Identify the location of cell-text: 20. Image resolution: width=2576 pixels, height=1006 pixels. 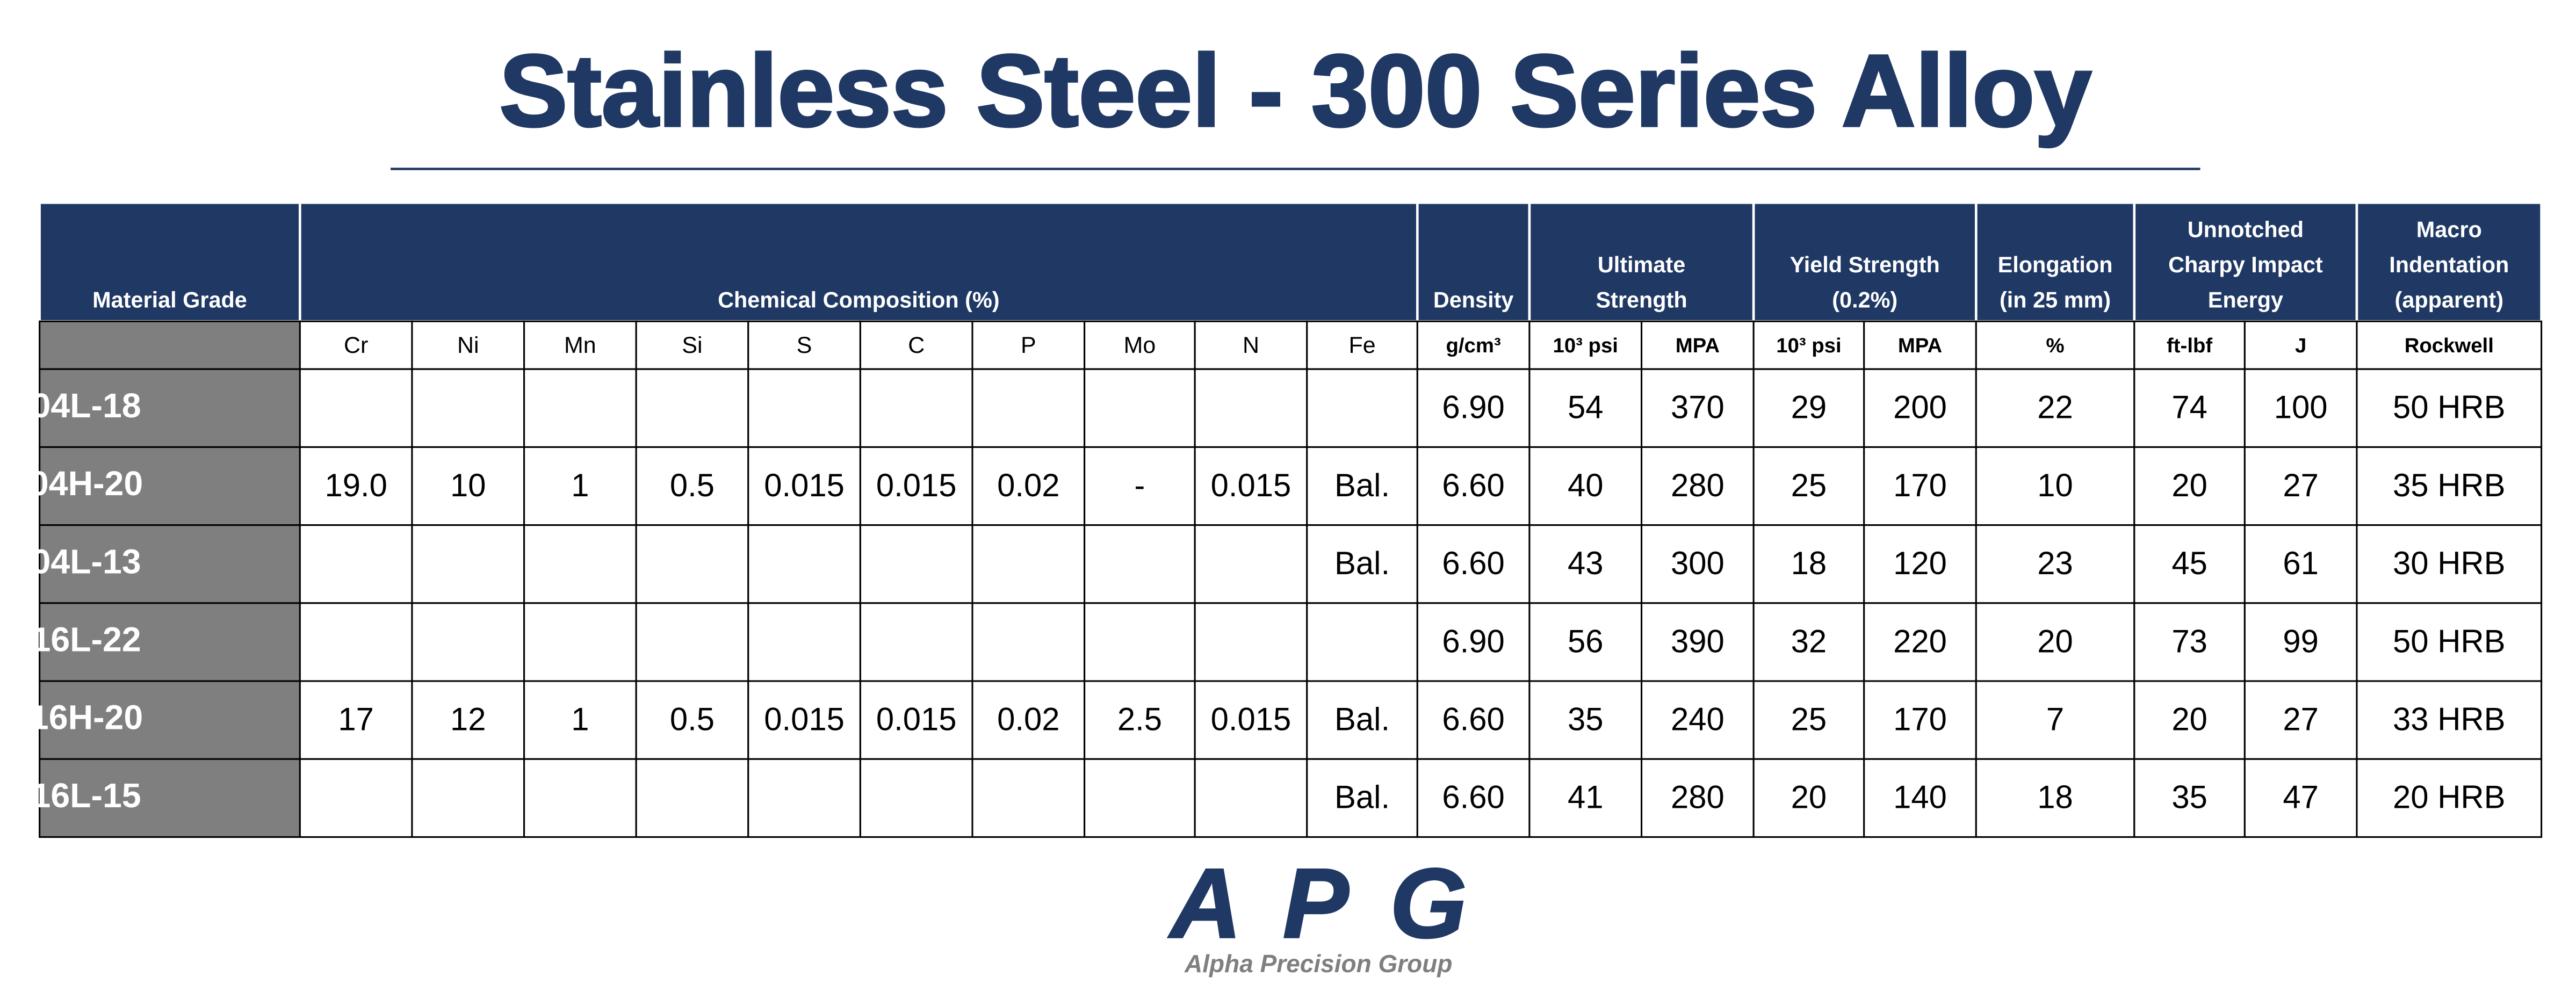
(2055, 641).